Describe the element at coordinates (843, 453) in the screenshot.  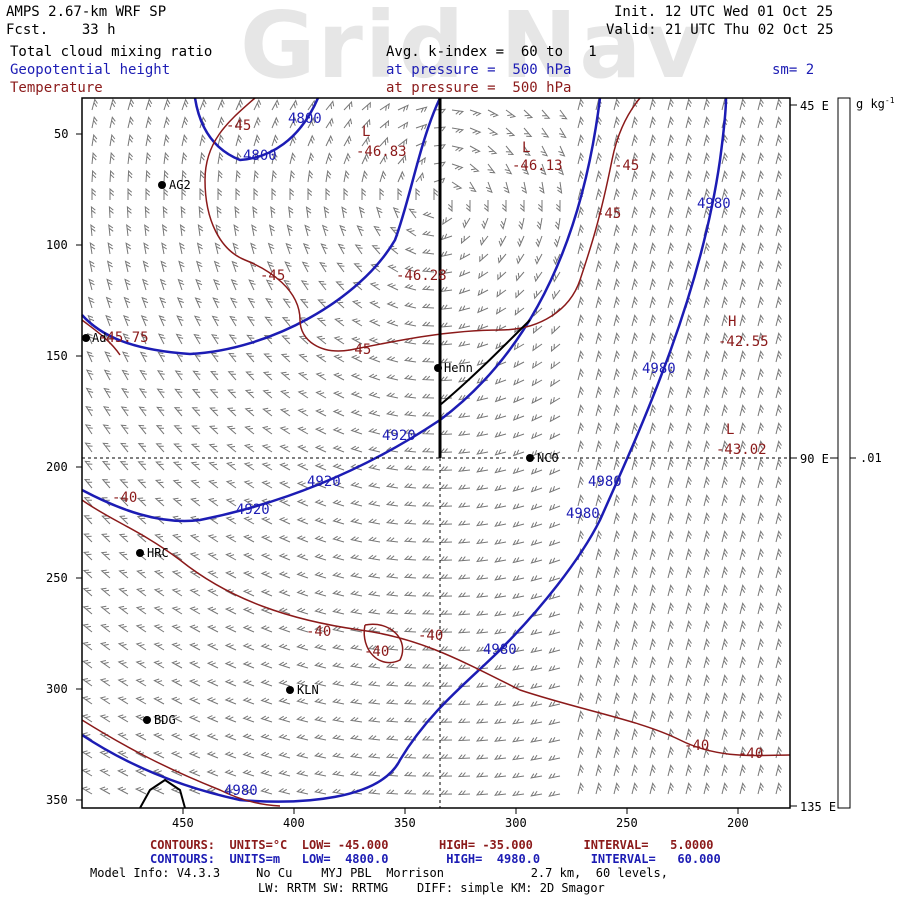
I see `colorbar` at that location.